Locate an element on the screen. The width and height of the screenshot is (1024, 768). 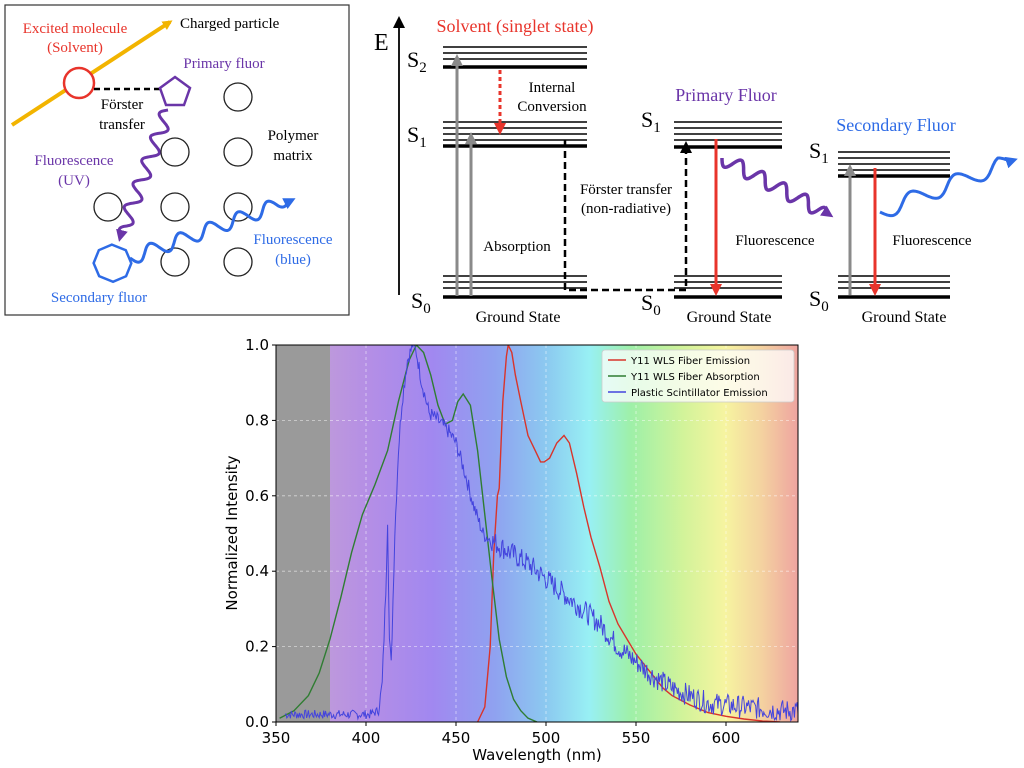
x-tick-label: 450 is located at coordinates (456, 738).